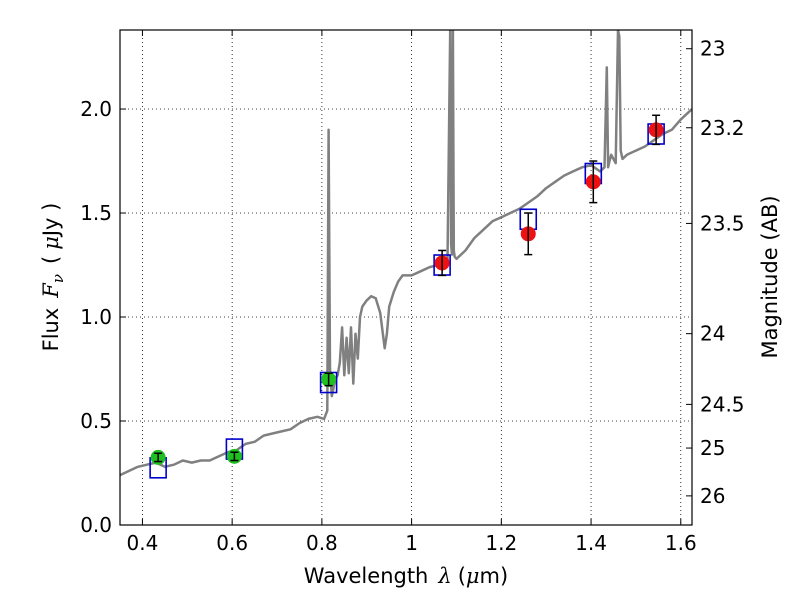 The image size is (800, 600). What do you see at coordinates (722, 128) in the screenshot?
I see `y2-tick-label: 23.2` at bounding box center [722, 128].